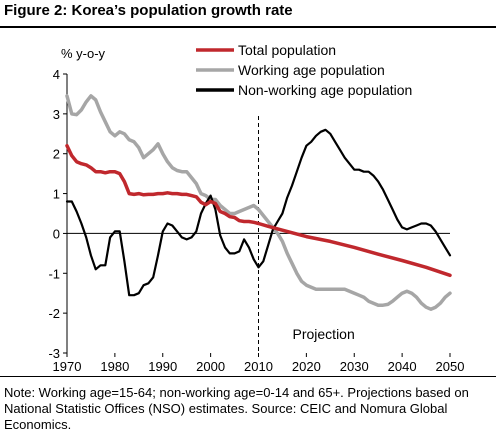  I want to click on figure-title: Figure 2: Korea’s population growth rate, so click(148, 10).